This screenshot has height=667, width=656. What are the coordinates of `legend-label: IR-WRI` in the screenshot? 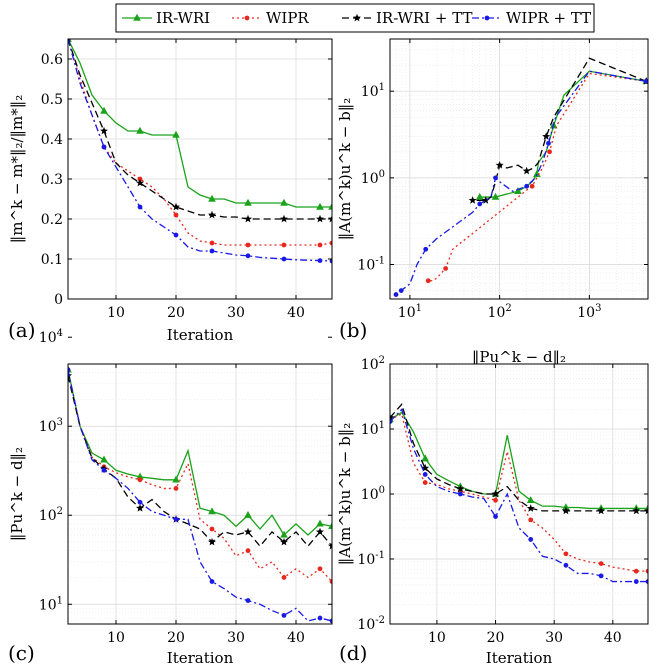 It's located at (183, 18).